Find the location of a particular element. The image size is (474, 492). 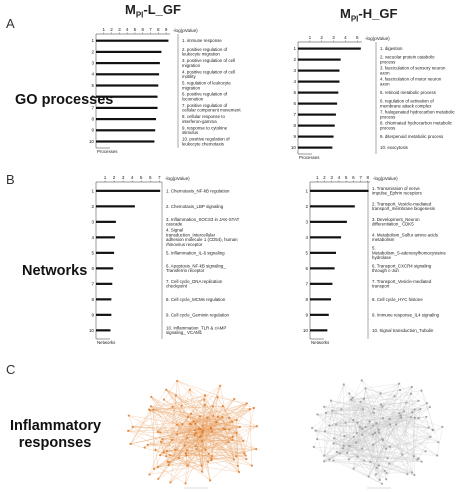

category-label: 10. Signal transduction_Tubulin is located at coordinates (403, 330).